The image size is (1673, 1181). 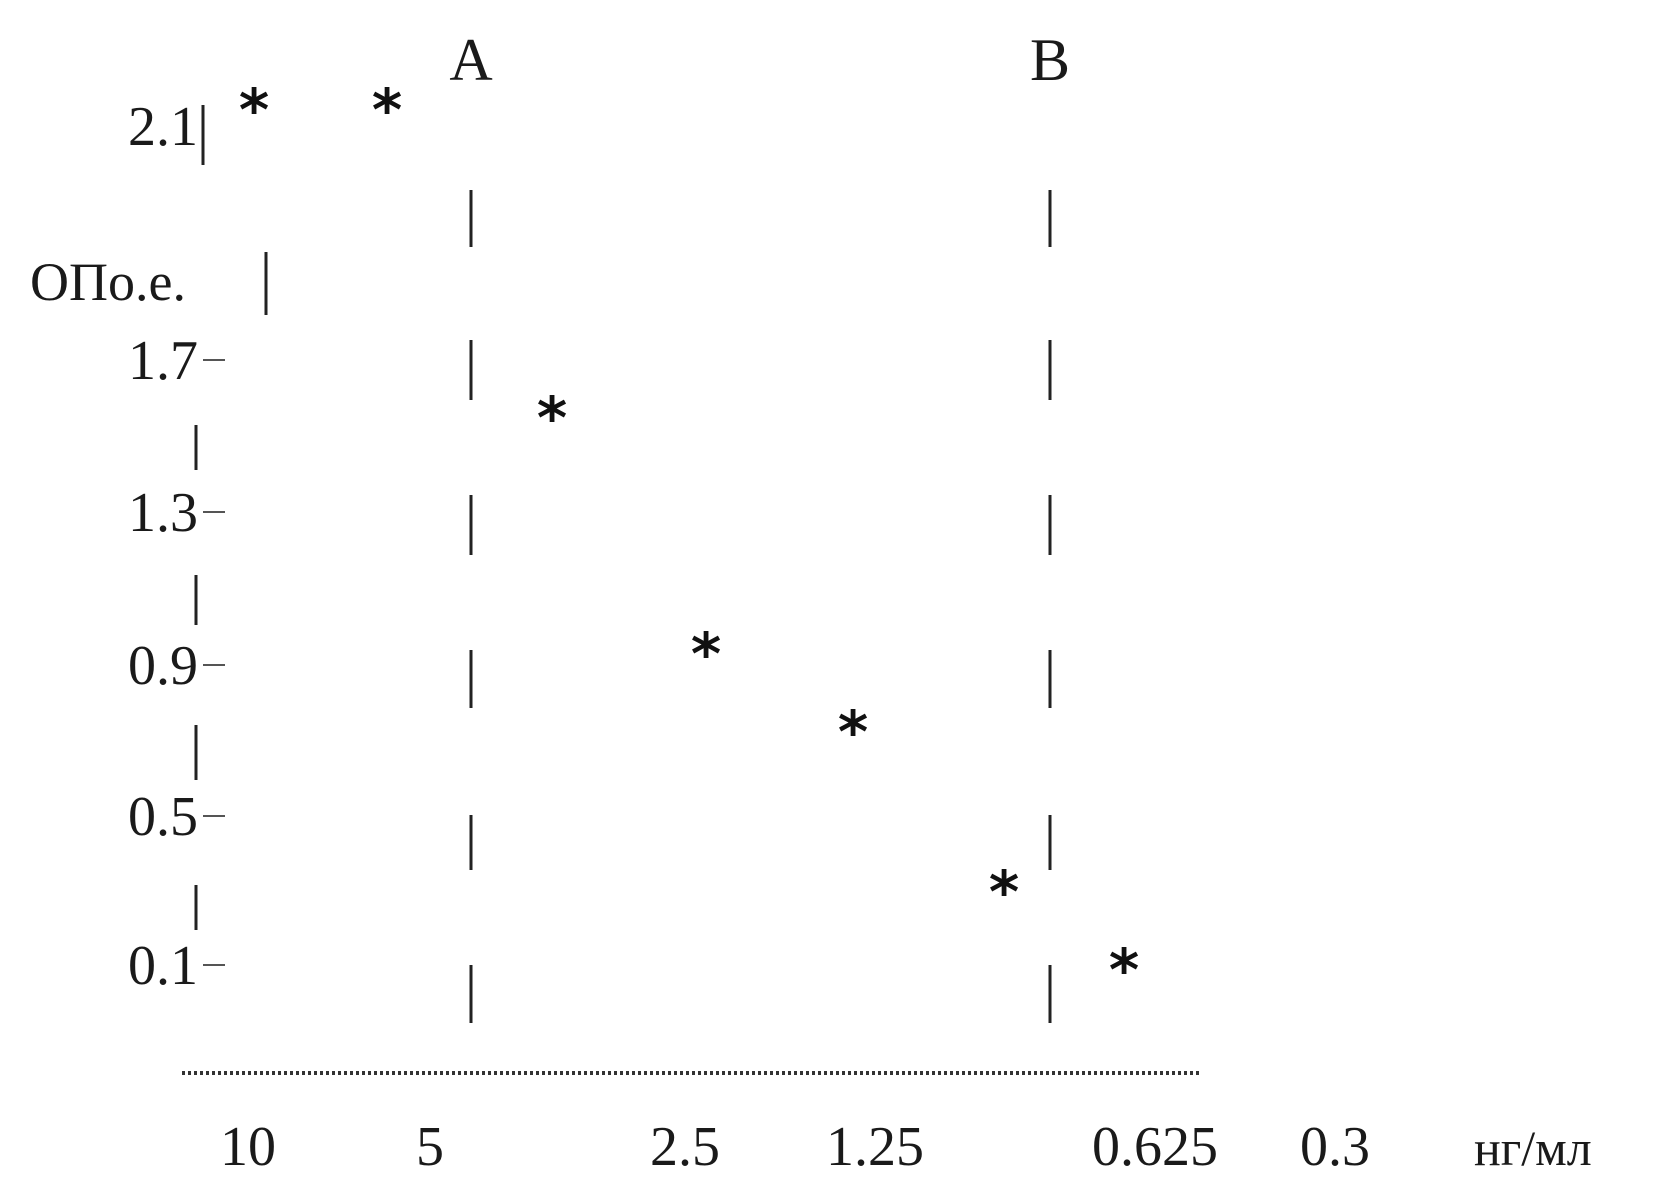 What do you see at coordinates (470, 60) in the screenshot?
I see `reference-line-label: A` at bounding box center [470, 60].